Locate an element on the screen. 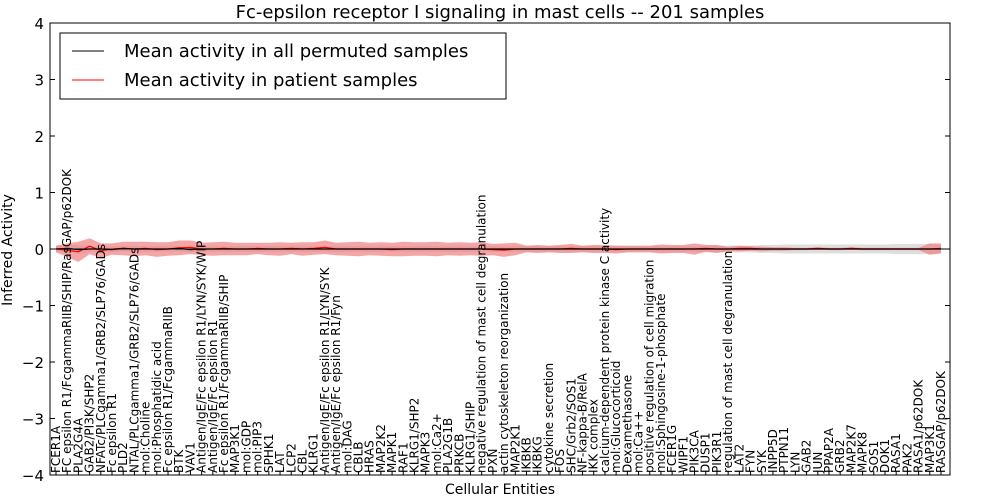 The image size is (1000, 500). y-tick-label: −4 is located at coordinates (33, 476).